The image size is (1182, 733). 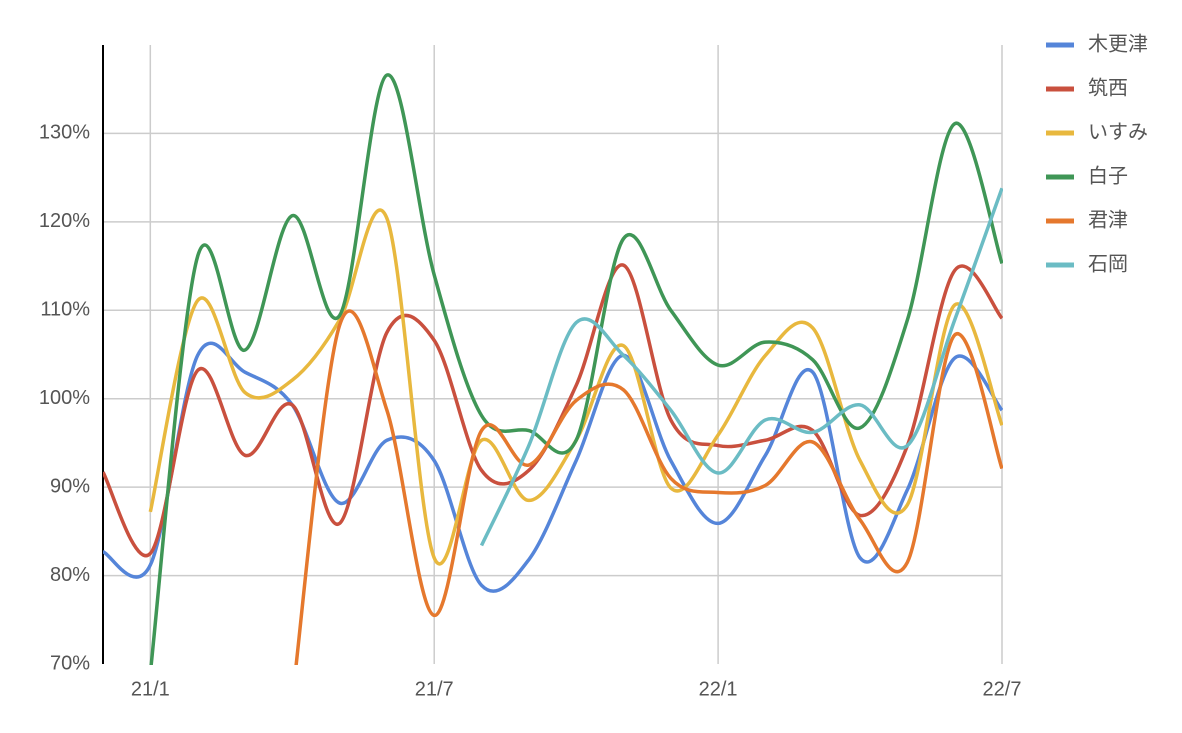 I want to click on legend-label: いすみ, so click(x=1118, y=132).